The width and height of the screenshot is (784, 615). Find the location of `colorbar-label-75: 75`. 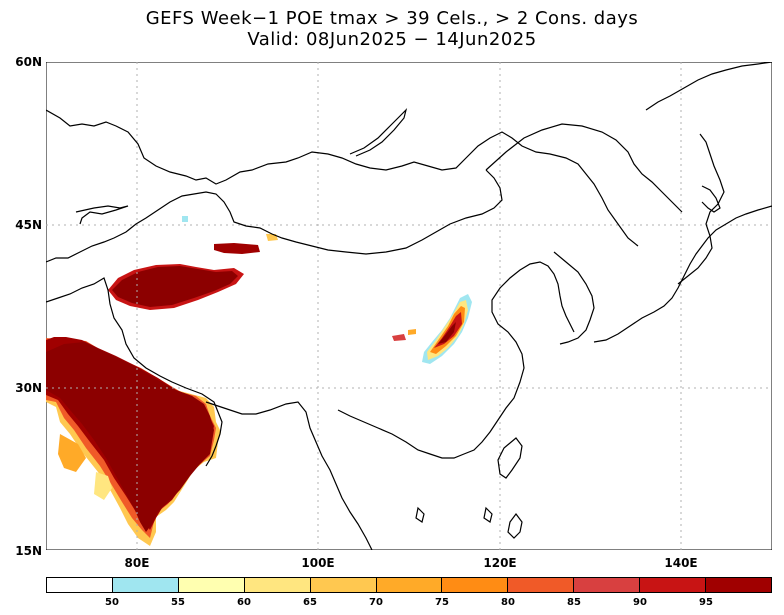

colorbar-label-75: 75 is located at coordinates (442, 602).